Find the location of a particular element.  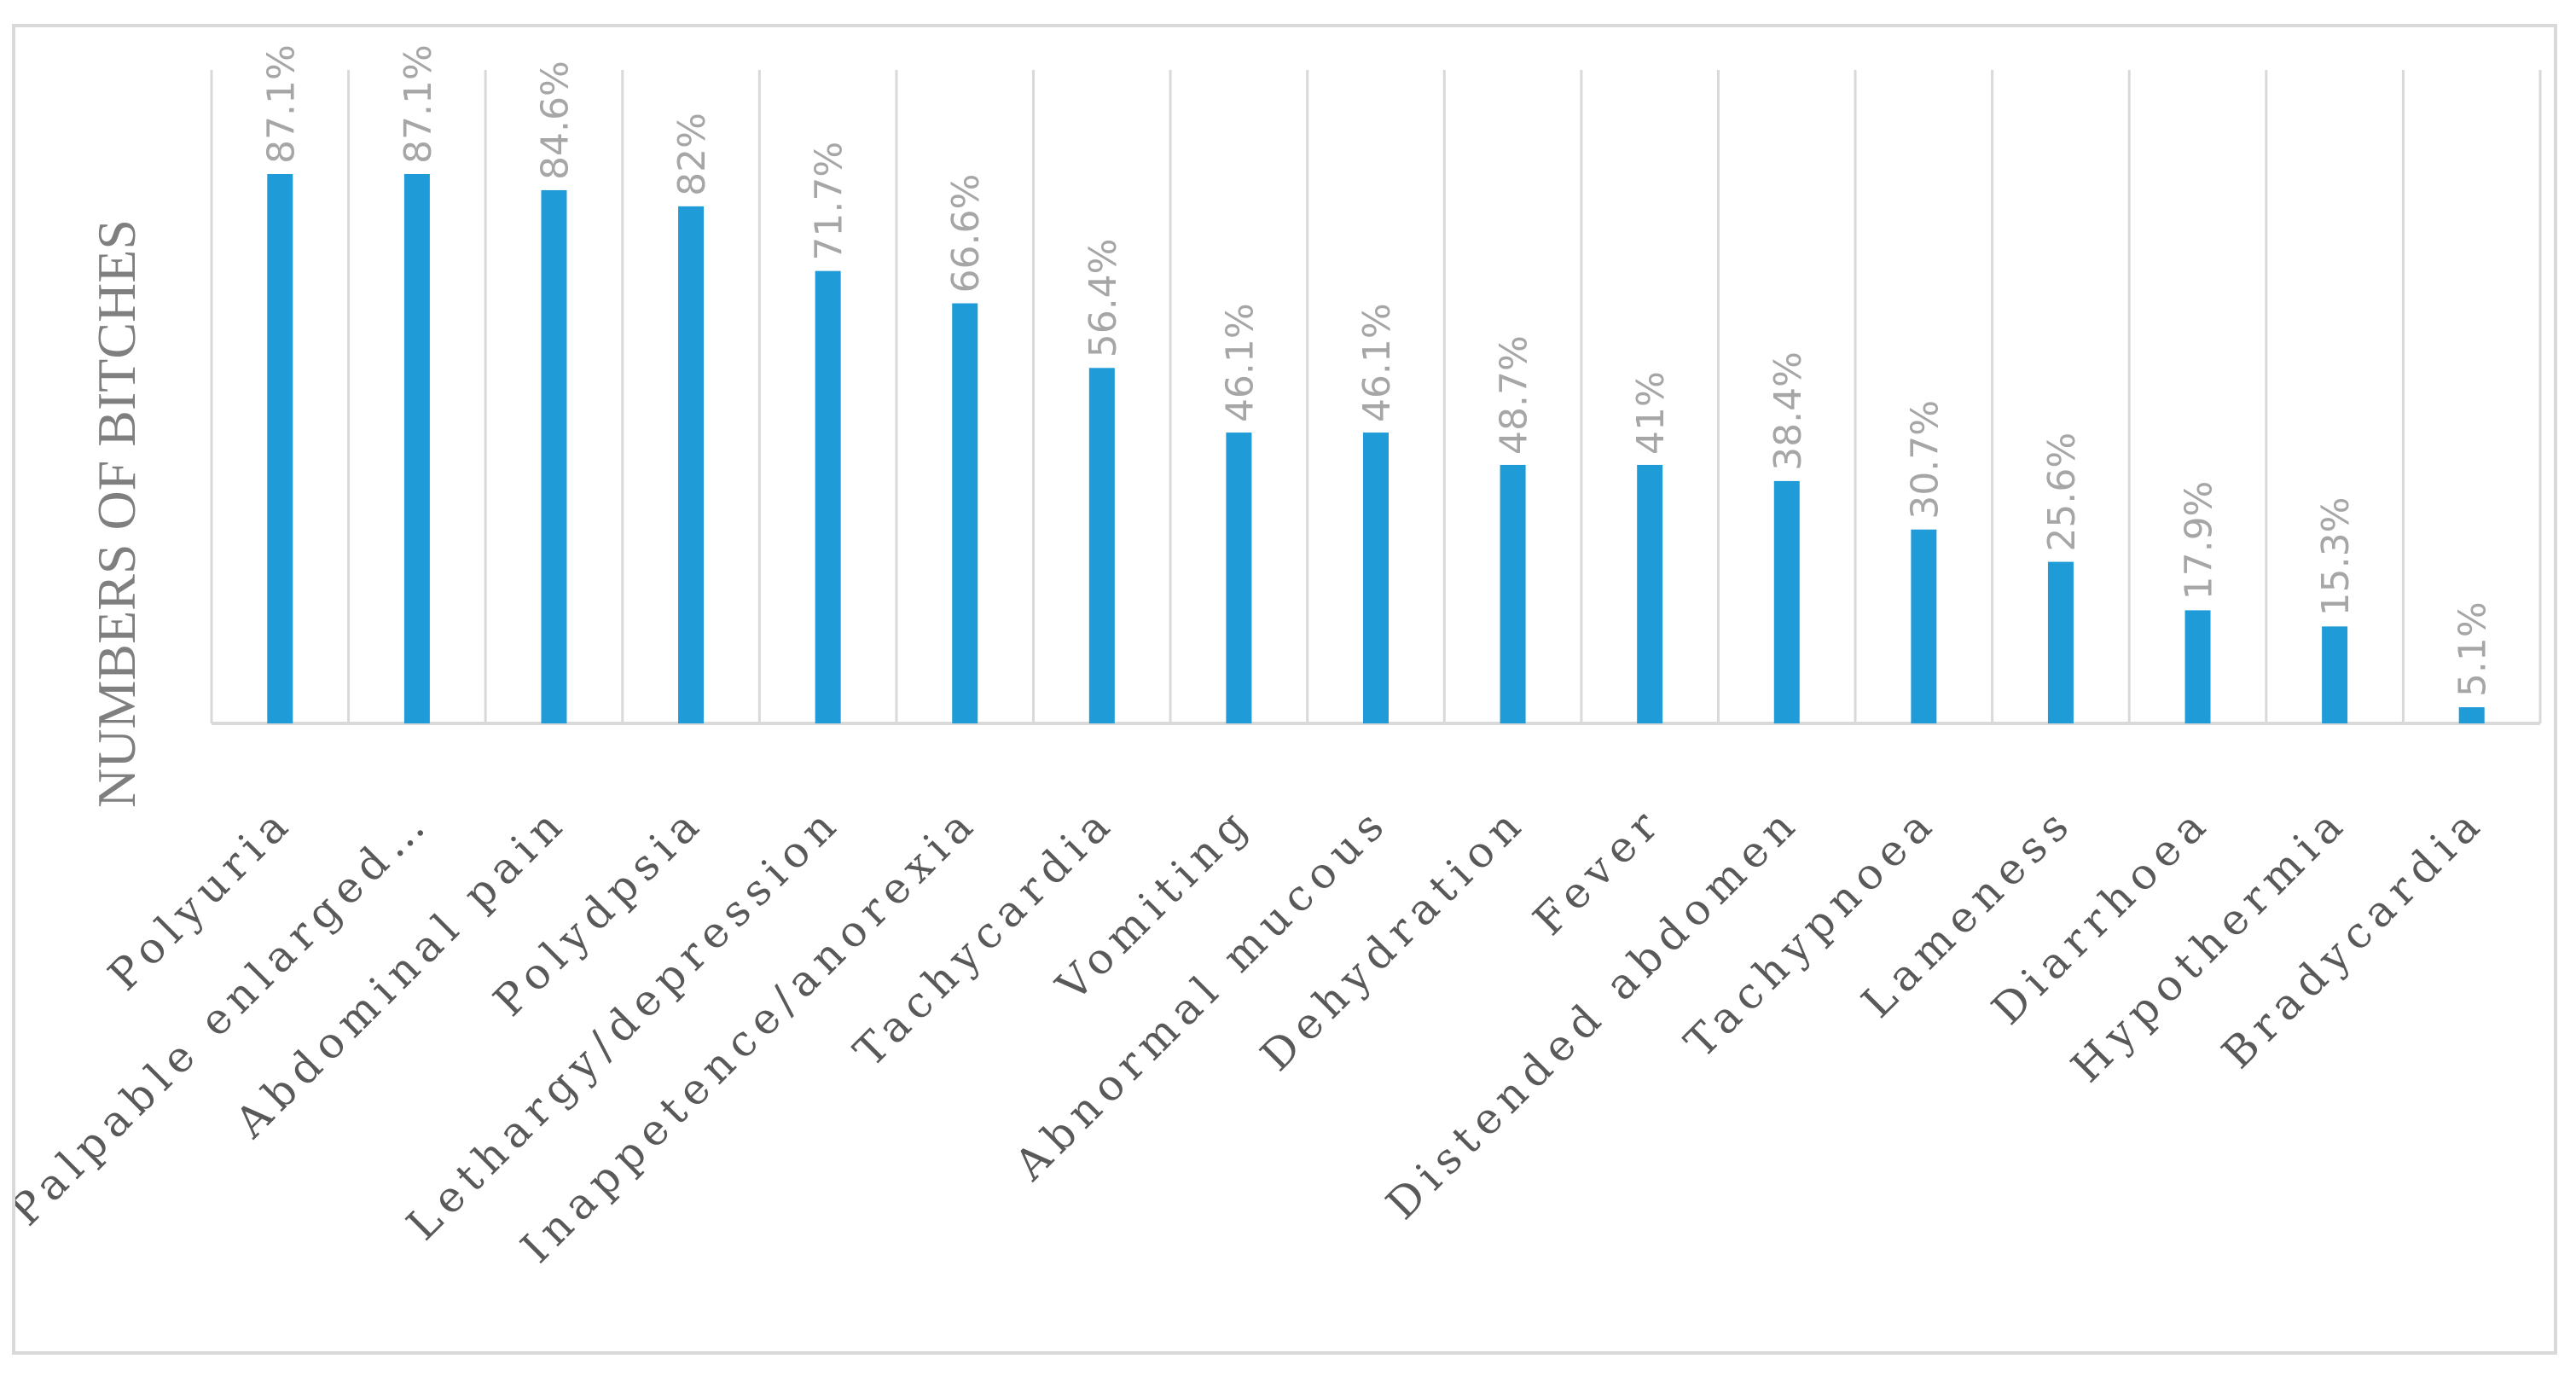

data-label: 30.7% is located at coordinates (1925, 460).